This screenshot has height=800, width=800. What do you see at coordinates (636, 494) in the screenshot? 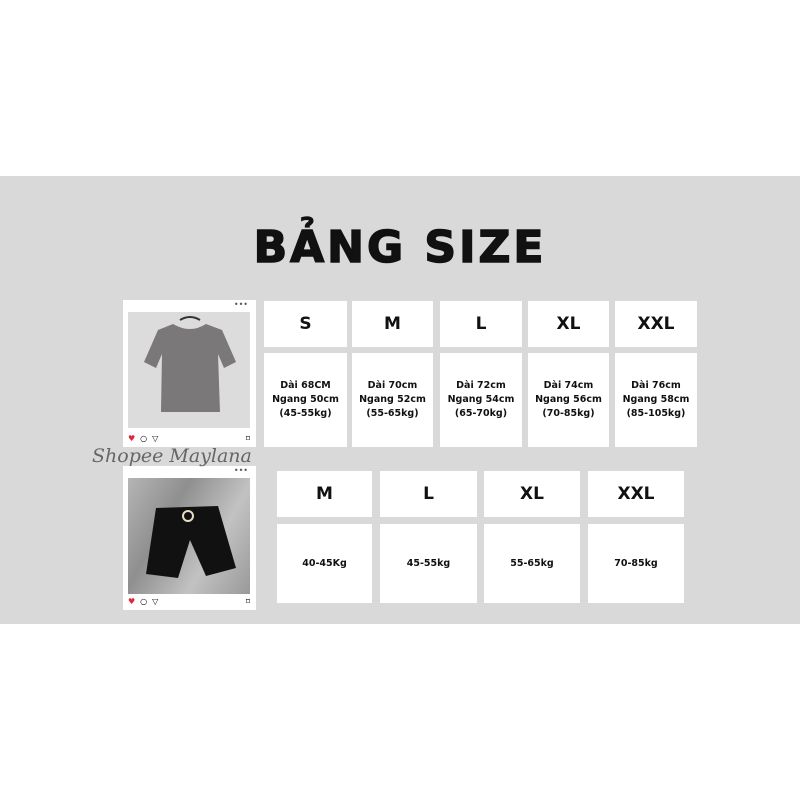
I see `shorts-size-header: XXL` at bounding box center [636, 494].